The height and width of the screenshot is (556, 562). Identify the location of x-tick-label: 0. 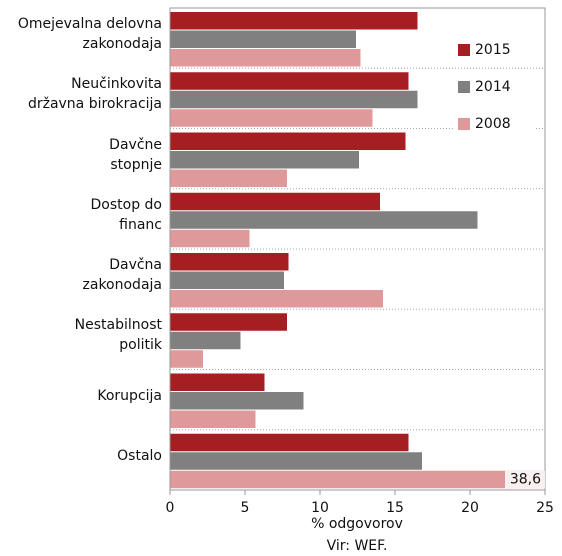
(170, 508).